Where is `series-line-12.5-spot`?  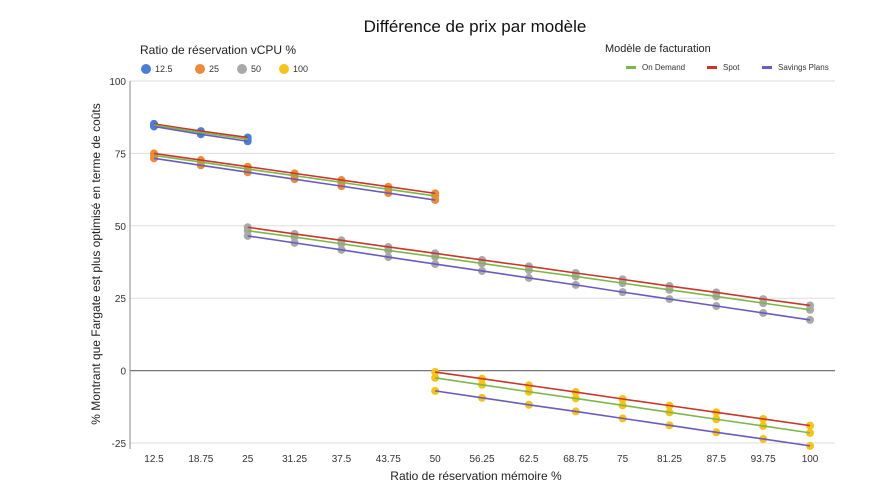 series-line-12.5-spot is located at coordinates (200, 131).